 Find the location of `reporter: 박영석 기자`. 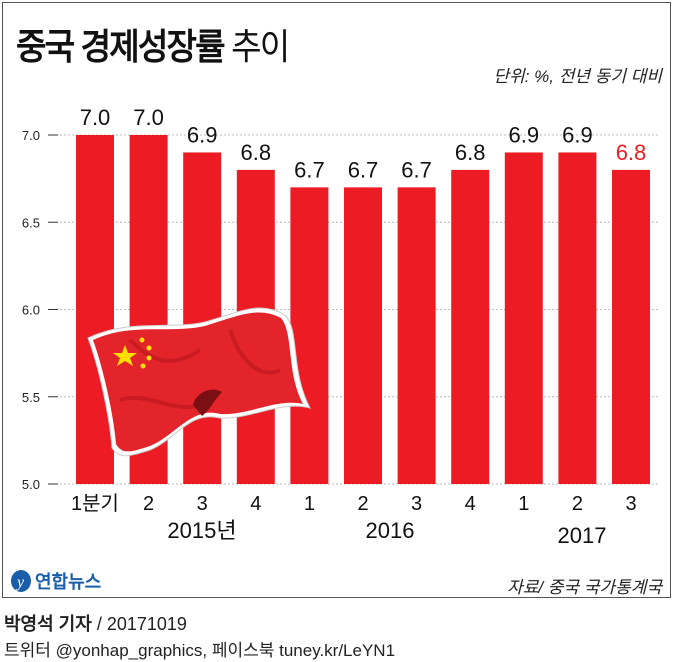

reporter: 박영석 기자 is located at coordinates (48, 624).